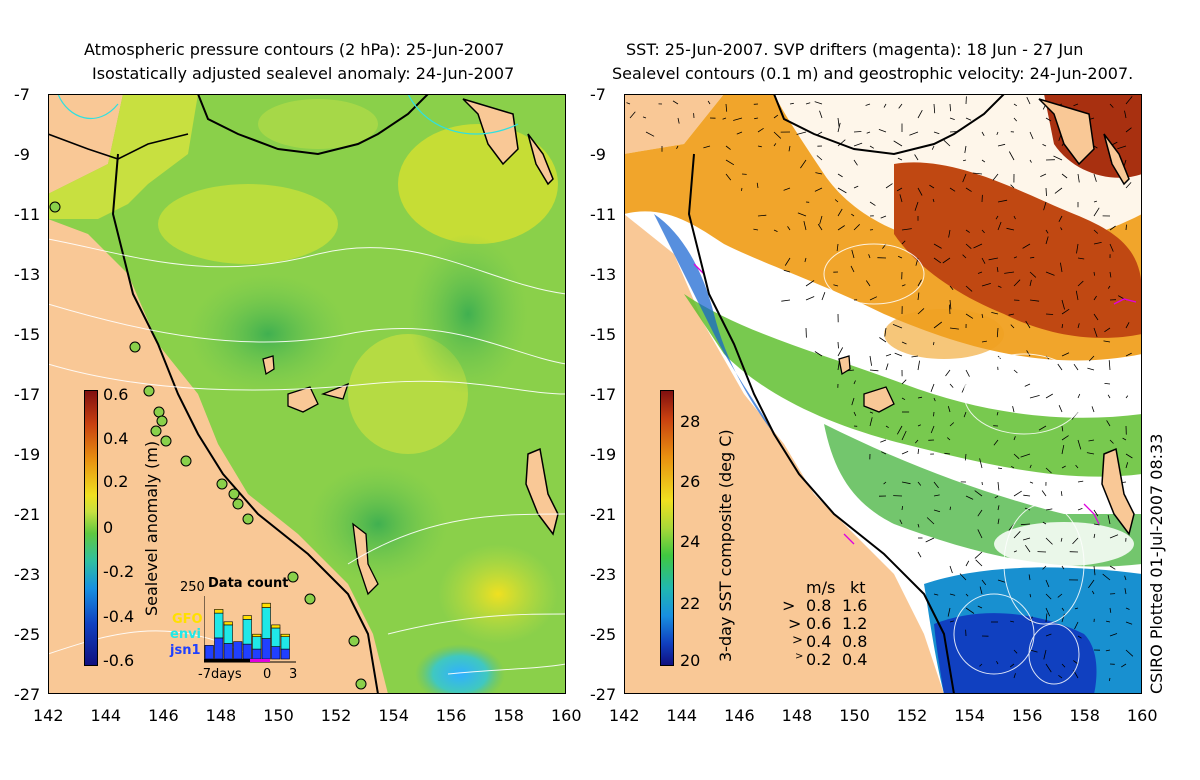 The image size is (1200, 780). I want to click on lon-label-left: 156, so click(451, 715).